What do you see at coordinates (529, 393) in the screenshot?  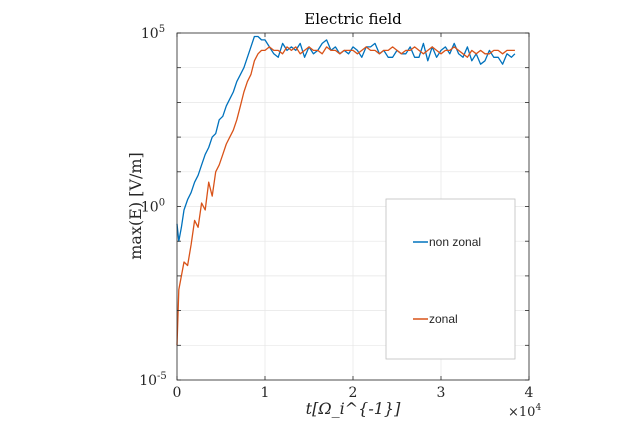 I see `x-tick-label: 4` at bounding box center [529, 393].